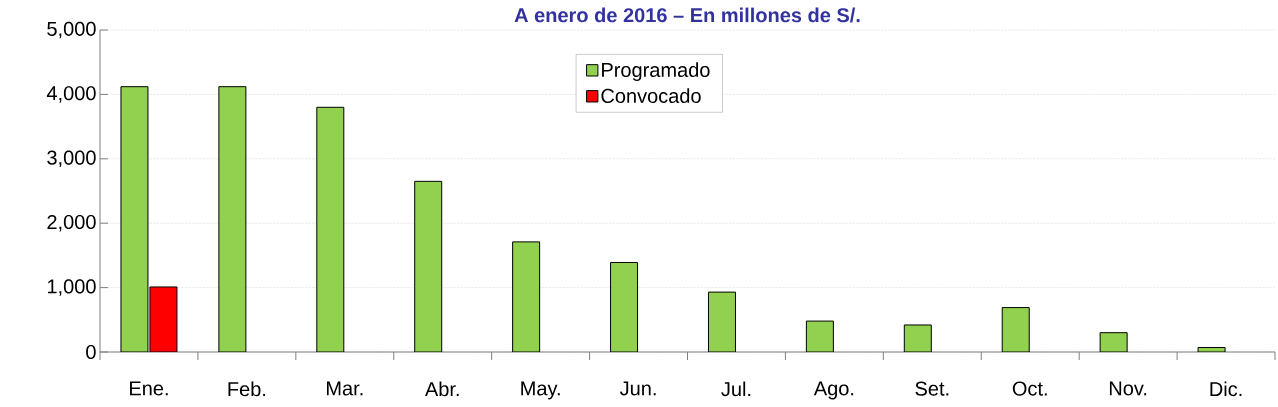 This screenshot has width=1278, height=407. I want to click on x-tick-label: Mar., so click(344, 388).